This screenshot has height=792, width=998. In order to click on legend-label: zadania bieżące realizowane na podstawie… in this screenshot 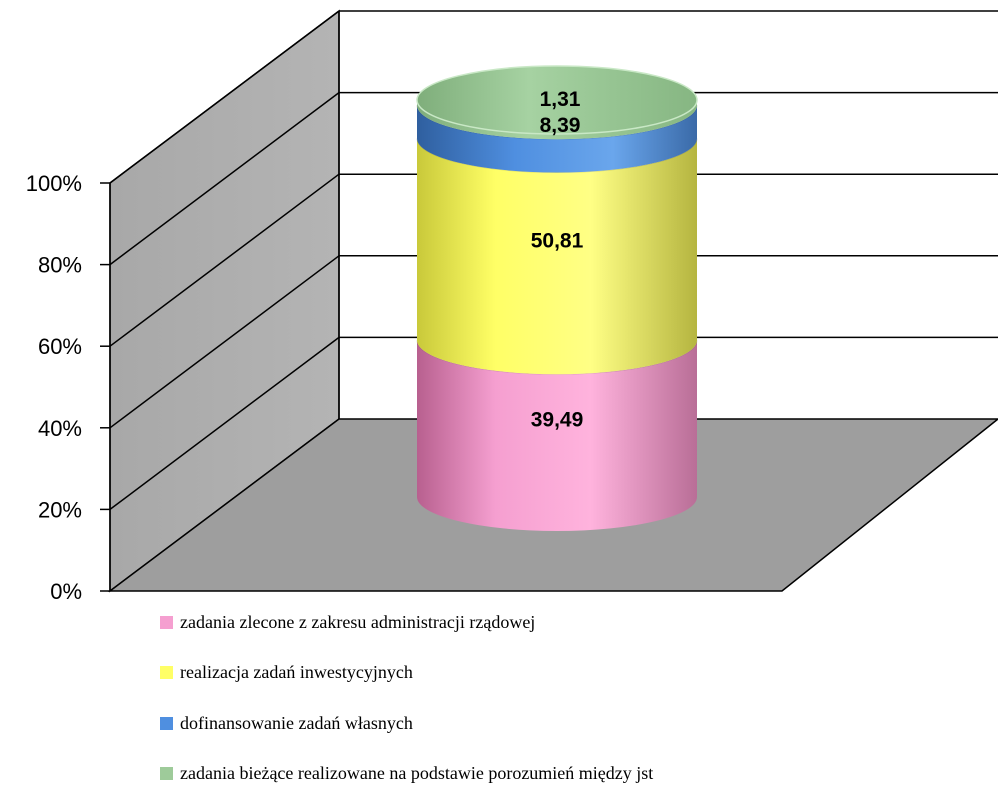, I will do `click(416, 773)`.